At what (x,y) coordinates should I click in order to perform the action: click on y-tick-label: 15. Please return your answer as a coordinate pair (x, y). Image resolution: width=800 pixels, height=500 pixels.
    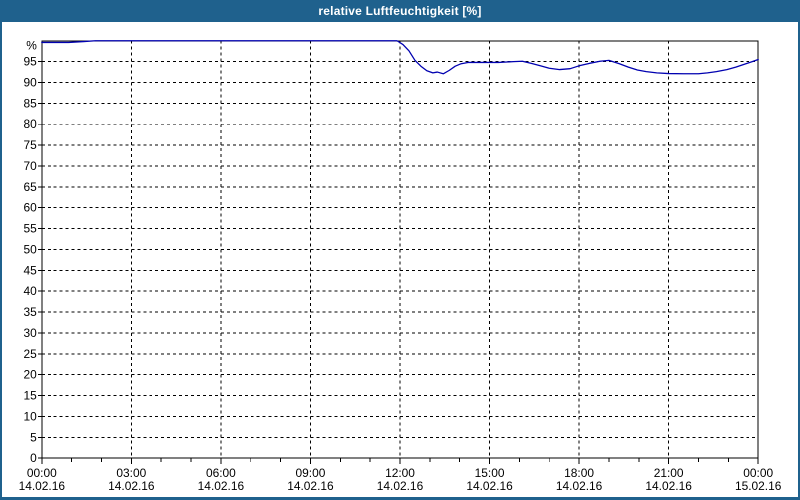
    Looking at the image, I should click on (31, 396).